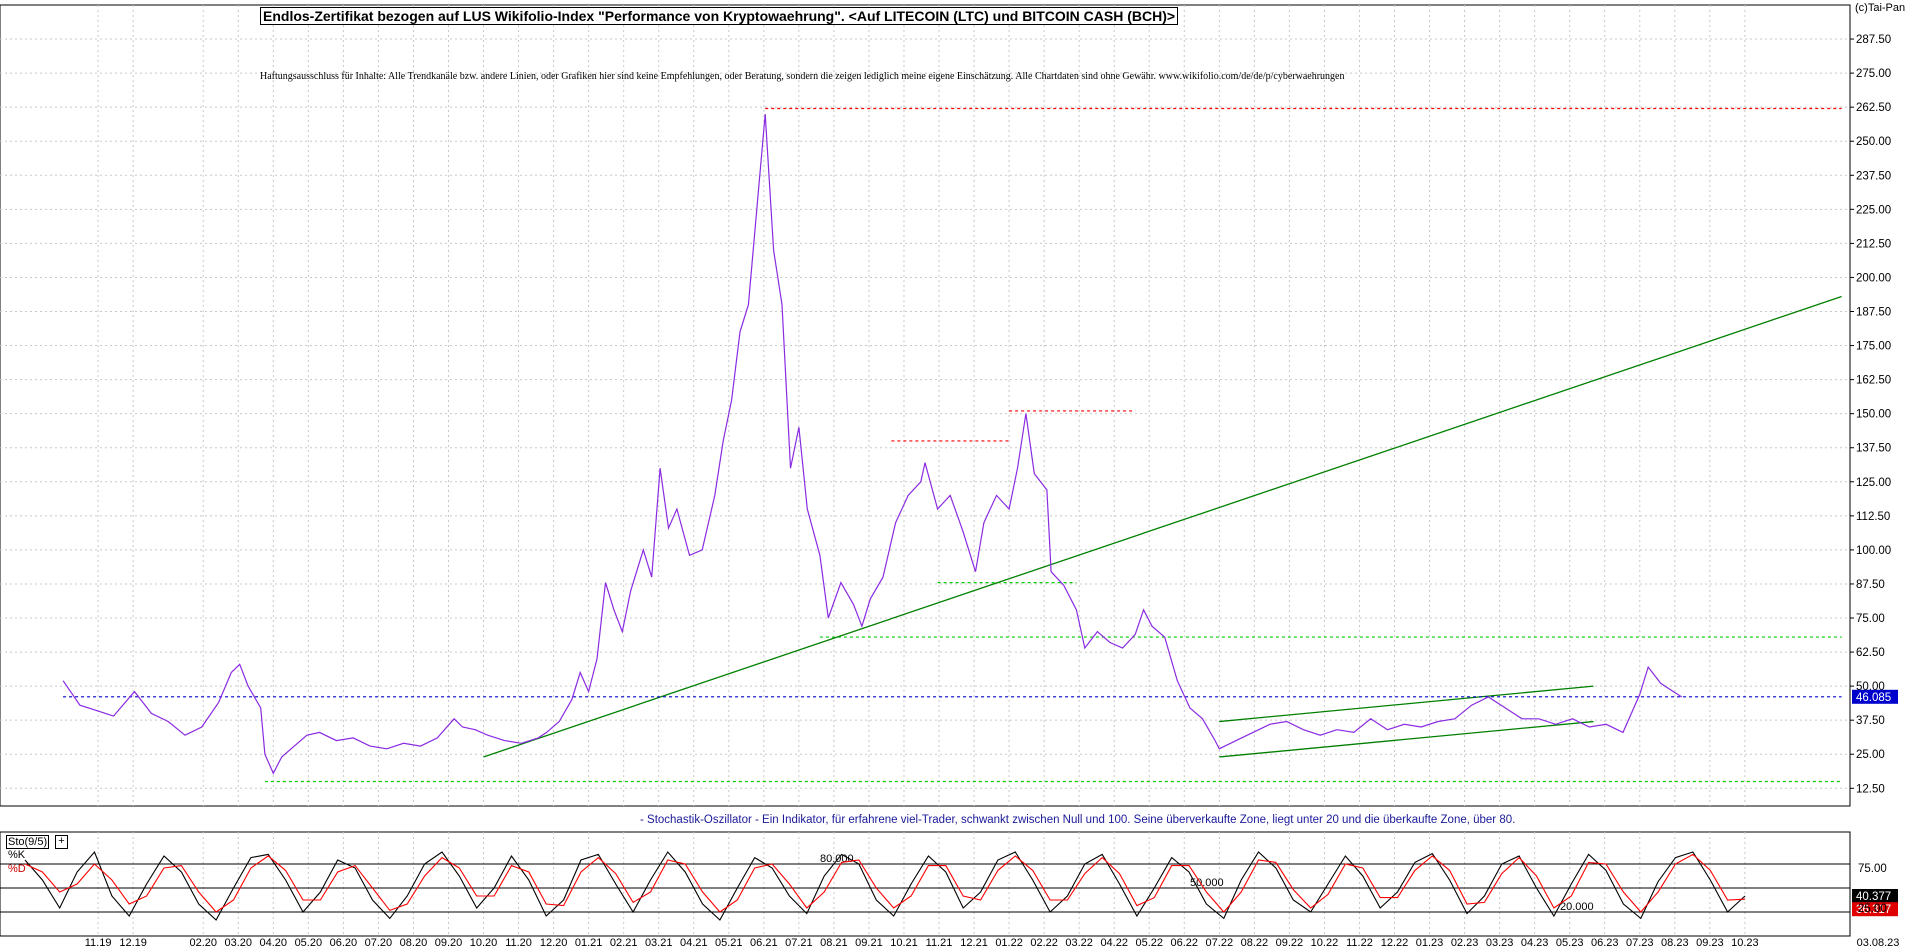 This screenshot has height=948, width=1916. Describe the element at coordinates (1149, 942) in the screenshot. I see `x-tick-label: 05.22` at that location.